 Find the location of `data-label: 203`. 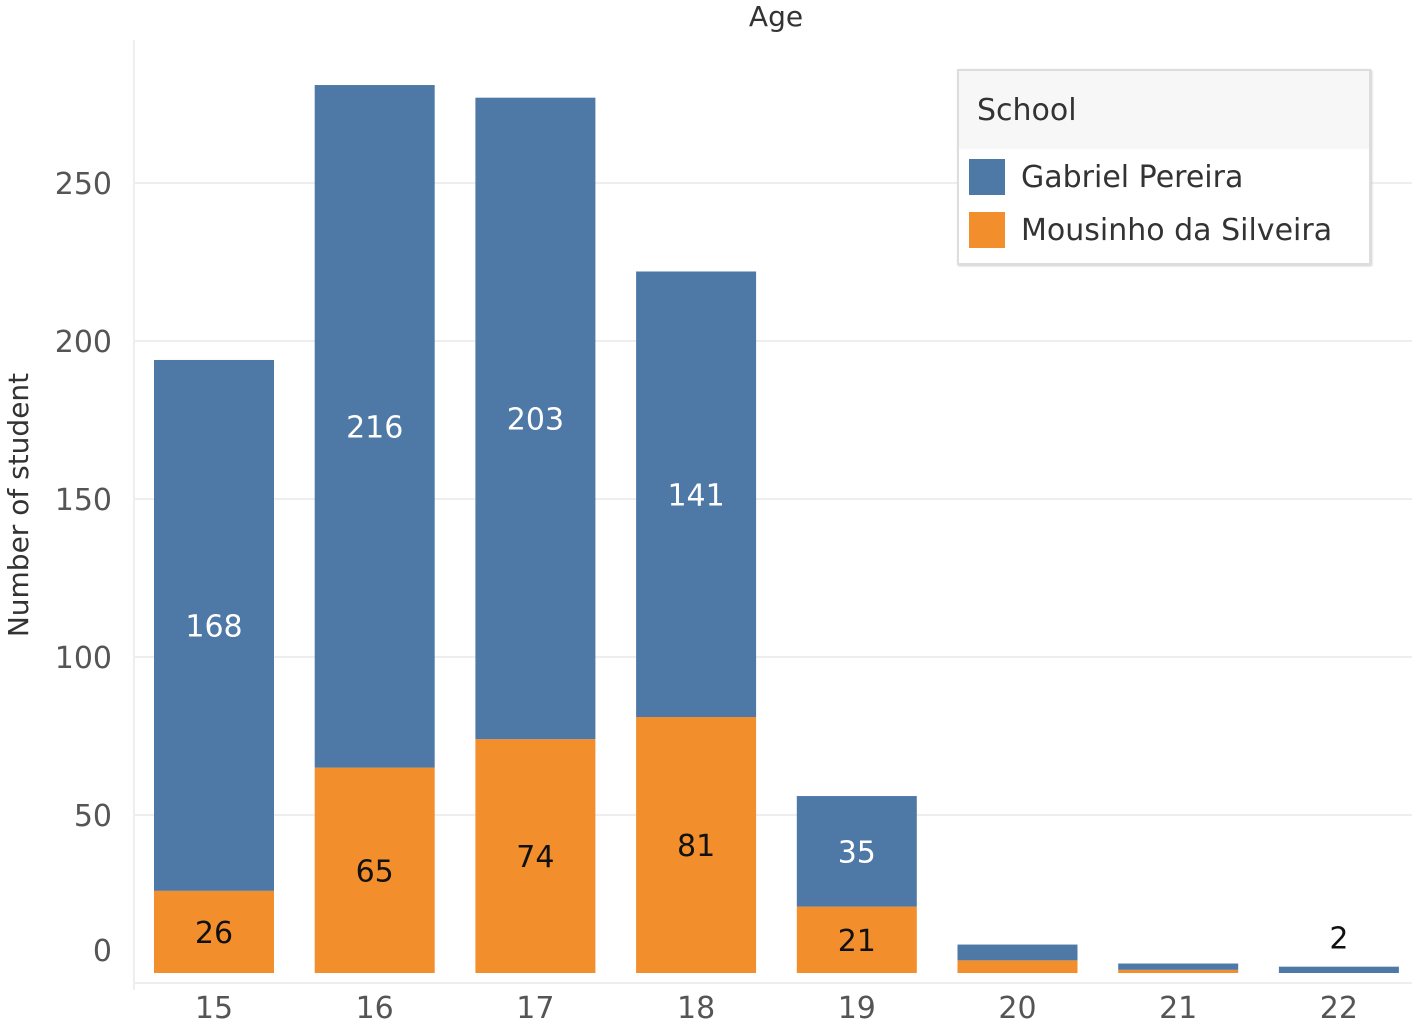

data-label: 203 is located at coordinates (535, 419).